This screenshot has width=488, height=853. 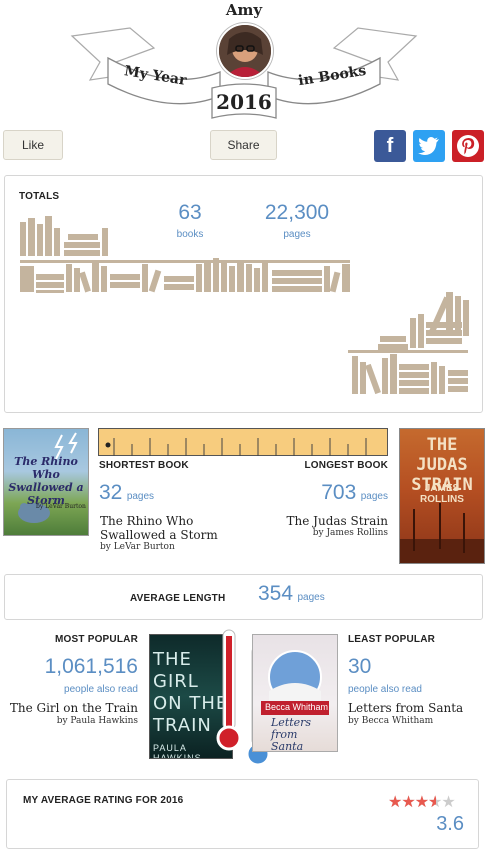 I want to click on longest-cover-title: THE JUDAS STRAIN, so click(x=442, y=465).